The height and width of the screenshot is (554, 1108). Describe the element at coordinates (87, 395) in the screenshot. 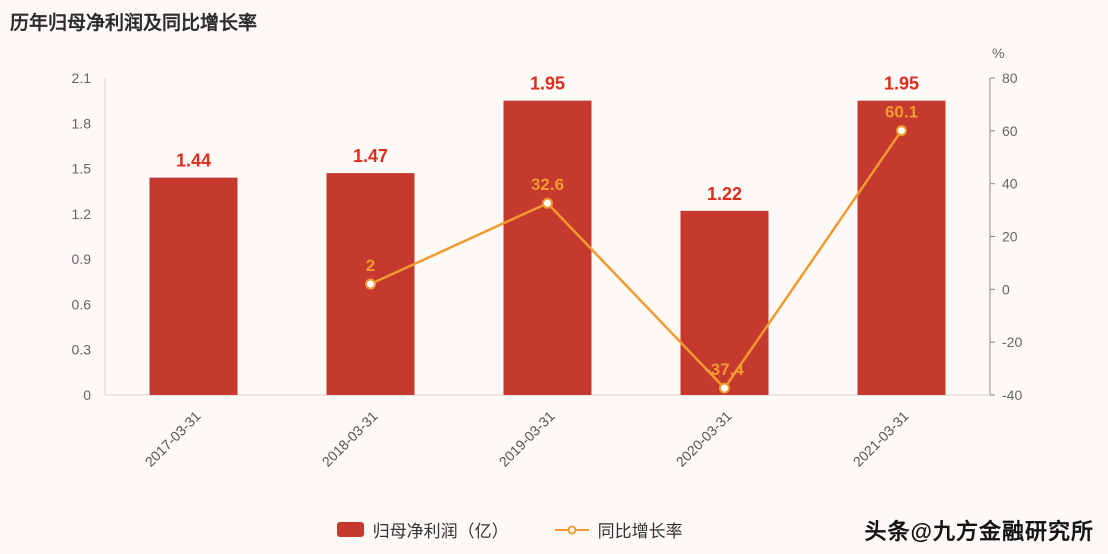

I see `left-axis-tick-label: 0` at that location.